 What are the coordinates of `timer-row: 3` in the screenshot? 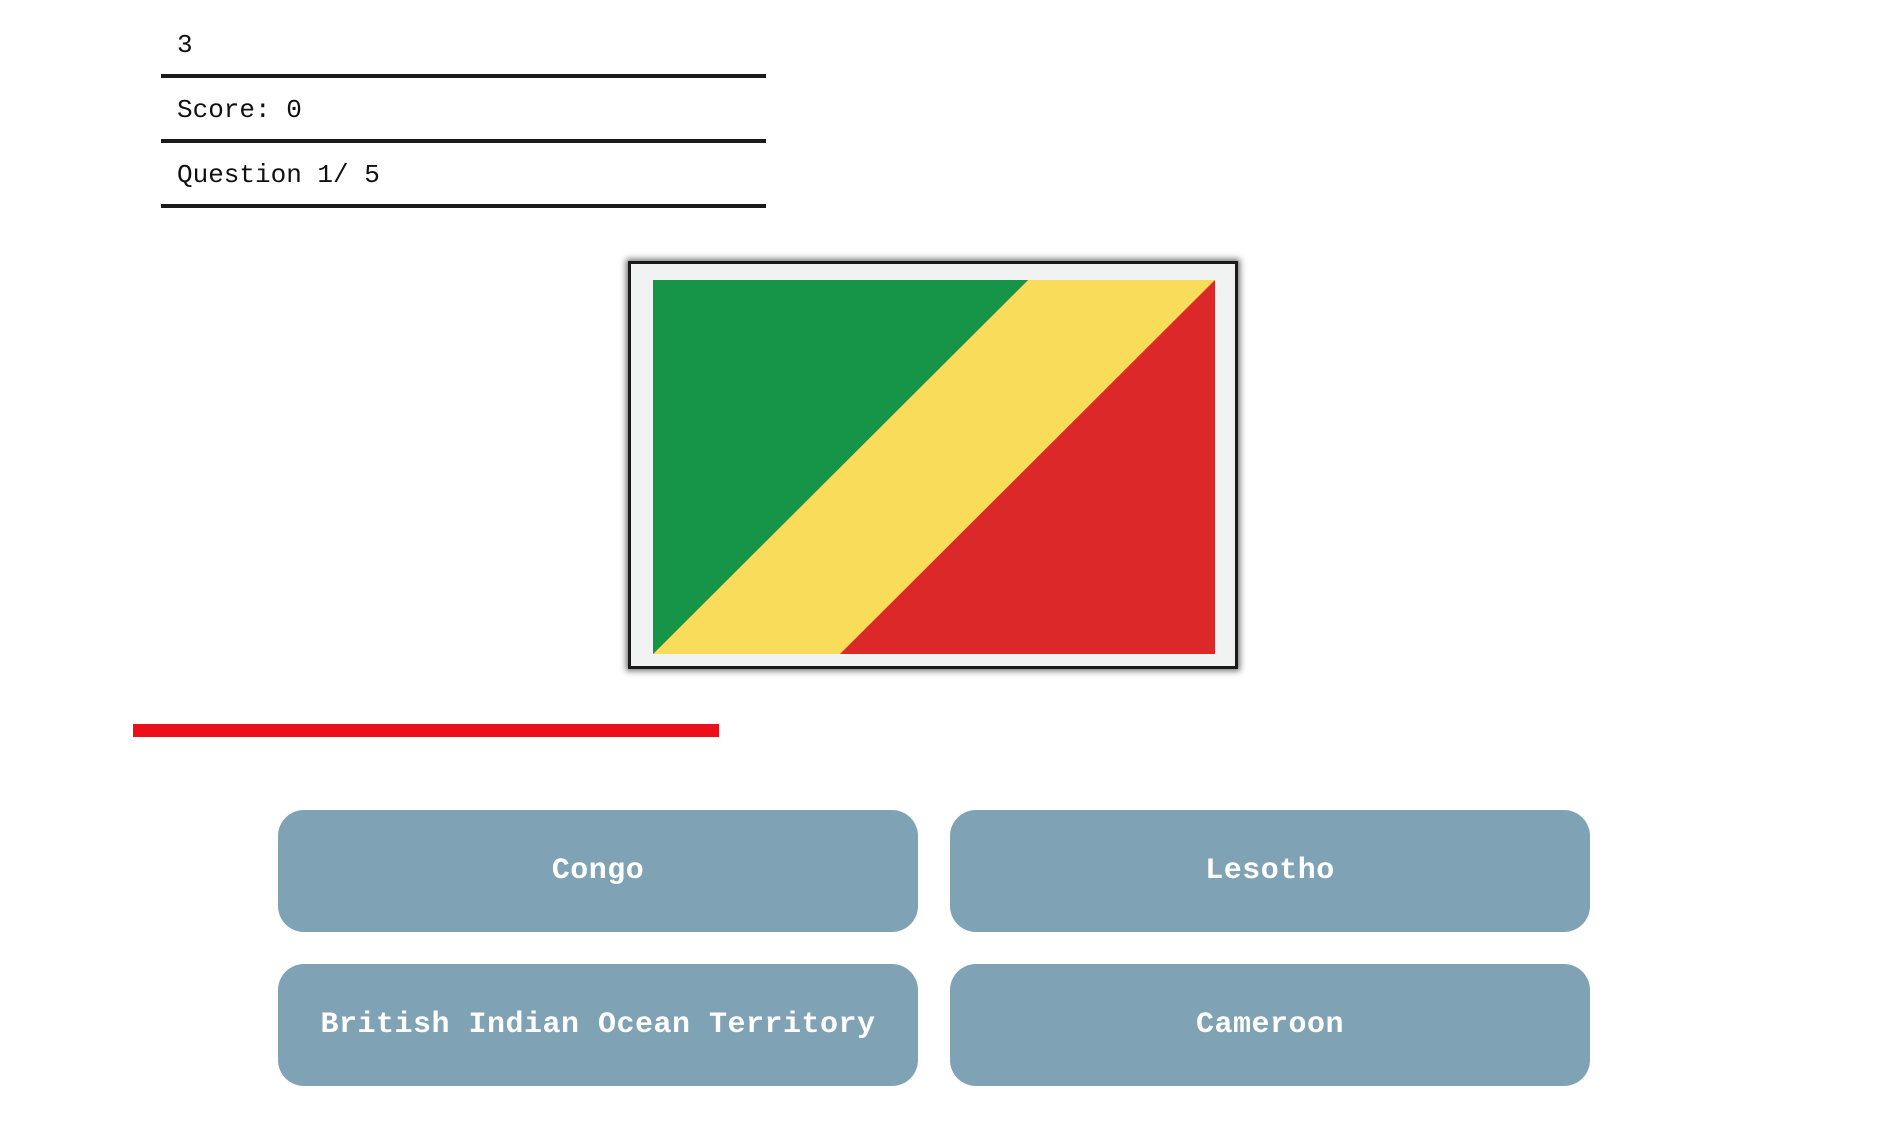 It's located at (463, 46).